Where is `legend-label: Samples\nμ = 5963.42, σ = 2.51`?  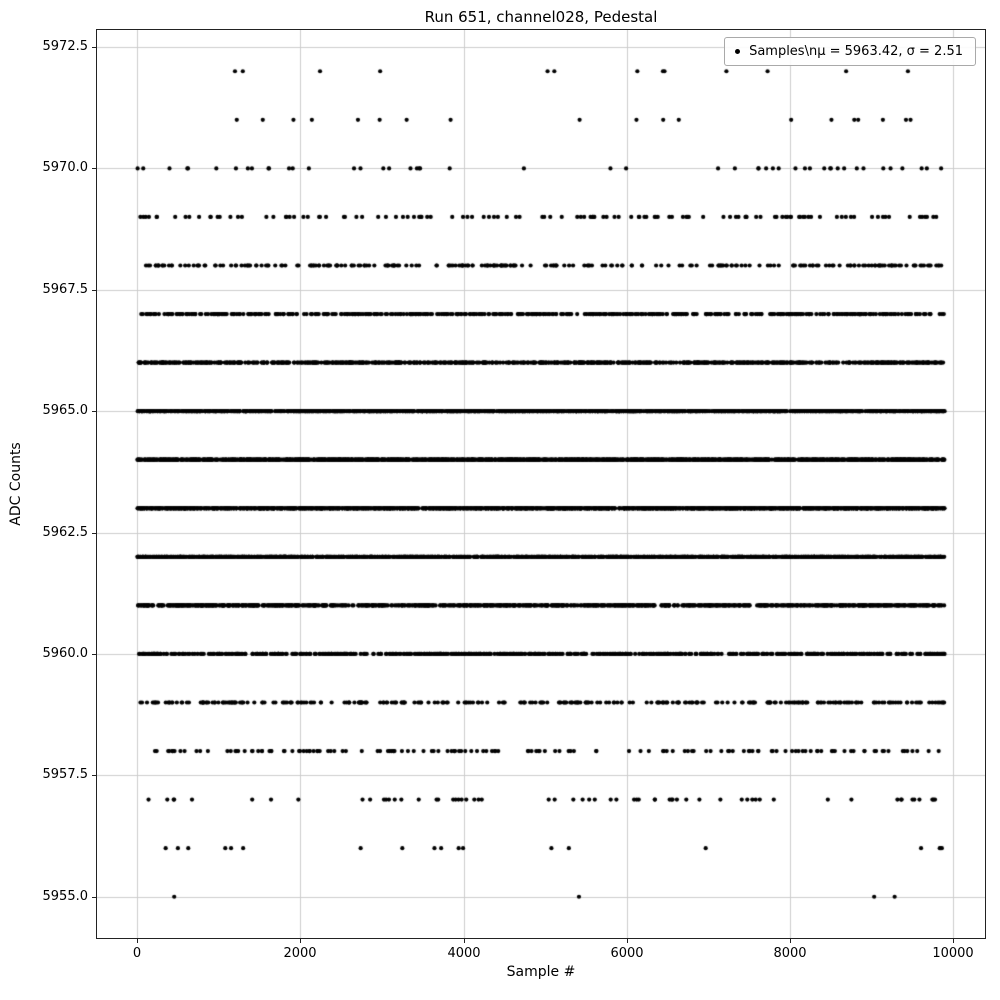 legend-label: Samples\nμ = 5963.42, σ = 2.51 is located at coordinates (856, 51).